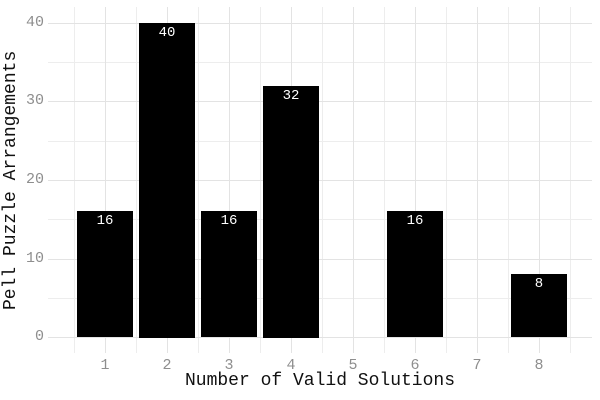 The width and height of the screenshot is (600, 400). Describe the element at coordinates (291, 365) in the screenshot. I see `x-tick-label: 4` at that location.